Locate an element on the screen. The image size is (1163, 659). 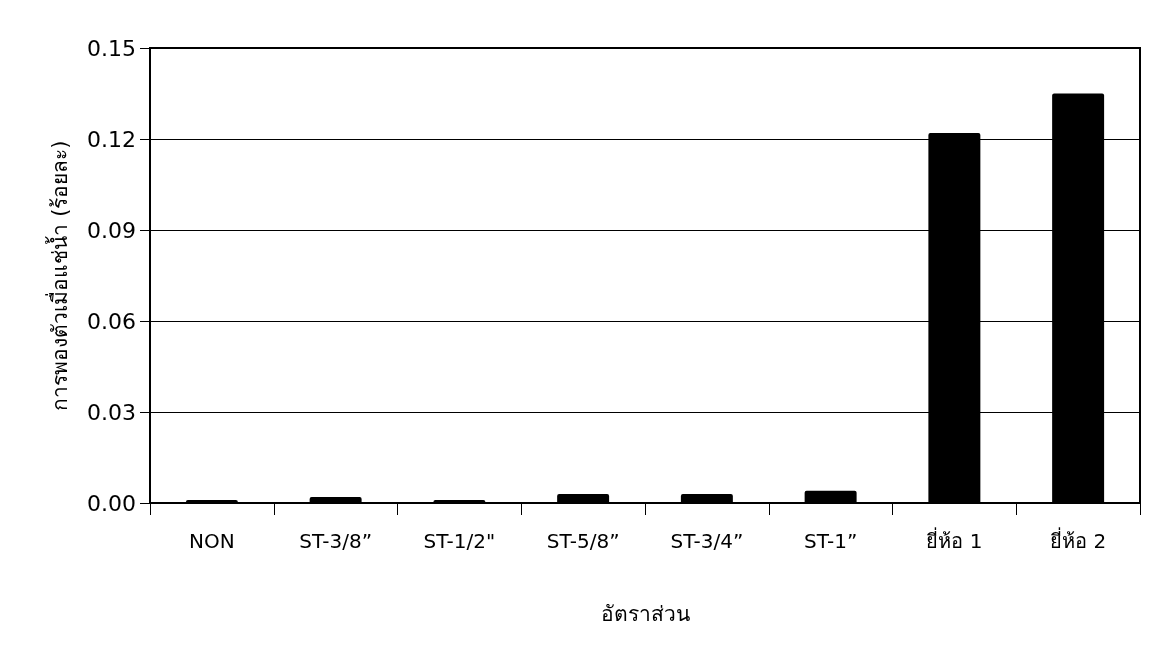
x-tick-label: ST-5/8” is located at coordinates (583, 541).